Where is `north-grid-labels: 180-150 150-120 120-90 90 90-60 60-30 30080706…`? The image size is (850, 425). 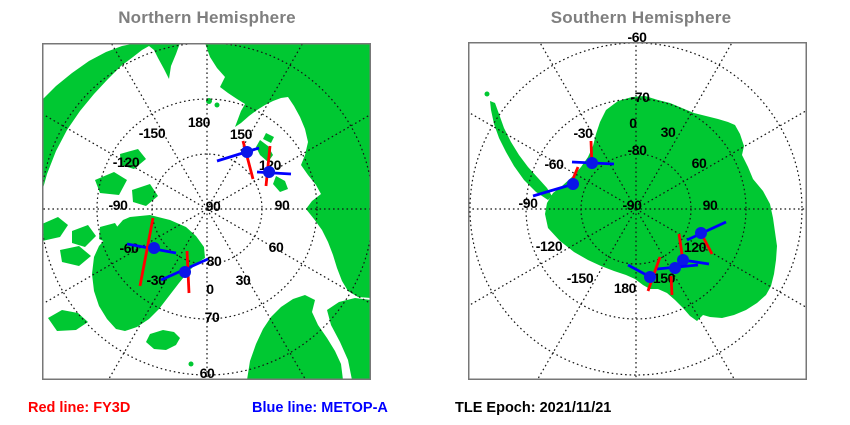
north-grid-labels: 180-150 150-120 120-90 90 90-60 60-30 30080706… is located at coordinates (199, 247).